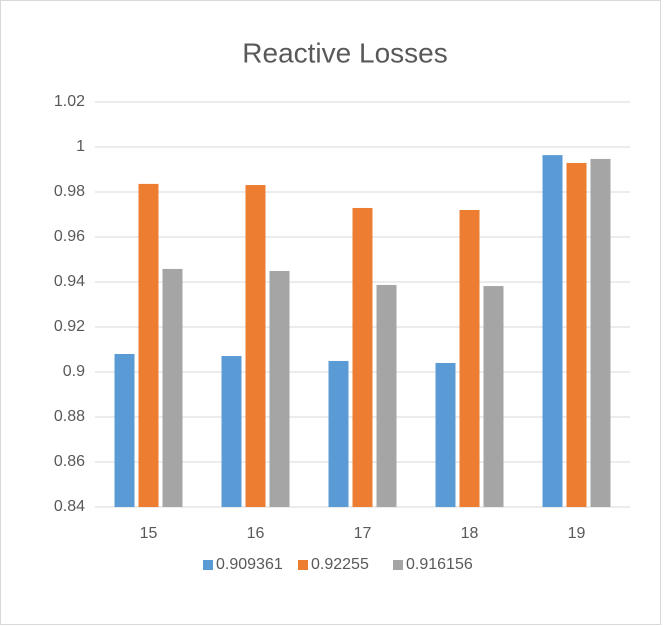 The image size is (668, 626). Describe the element at coordinates (249, 564) in the screenshot. I see `legend-label: 0.909361` at that location.